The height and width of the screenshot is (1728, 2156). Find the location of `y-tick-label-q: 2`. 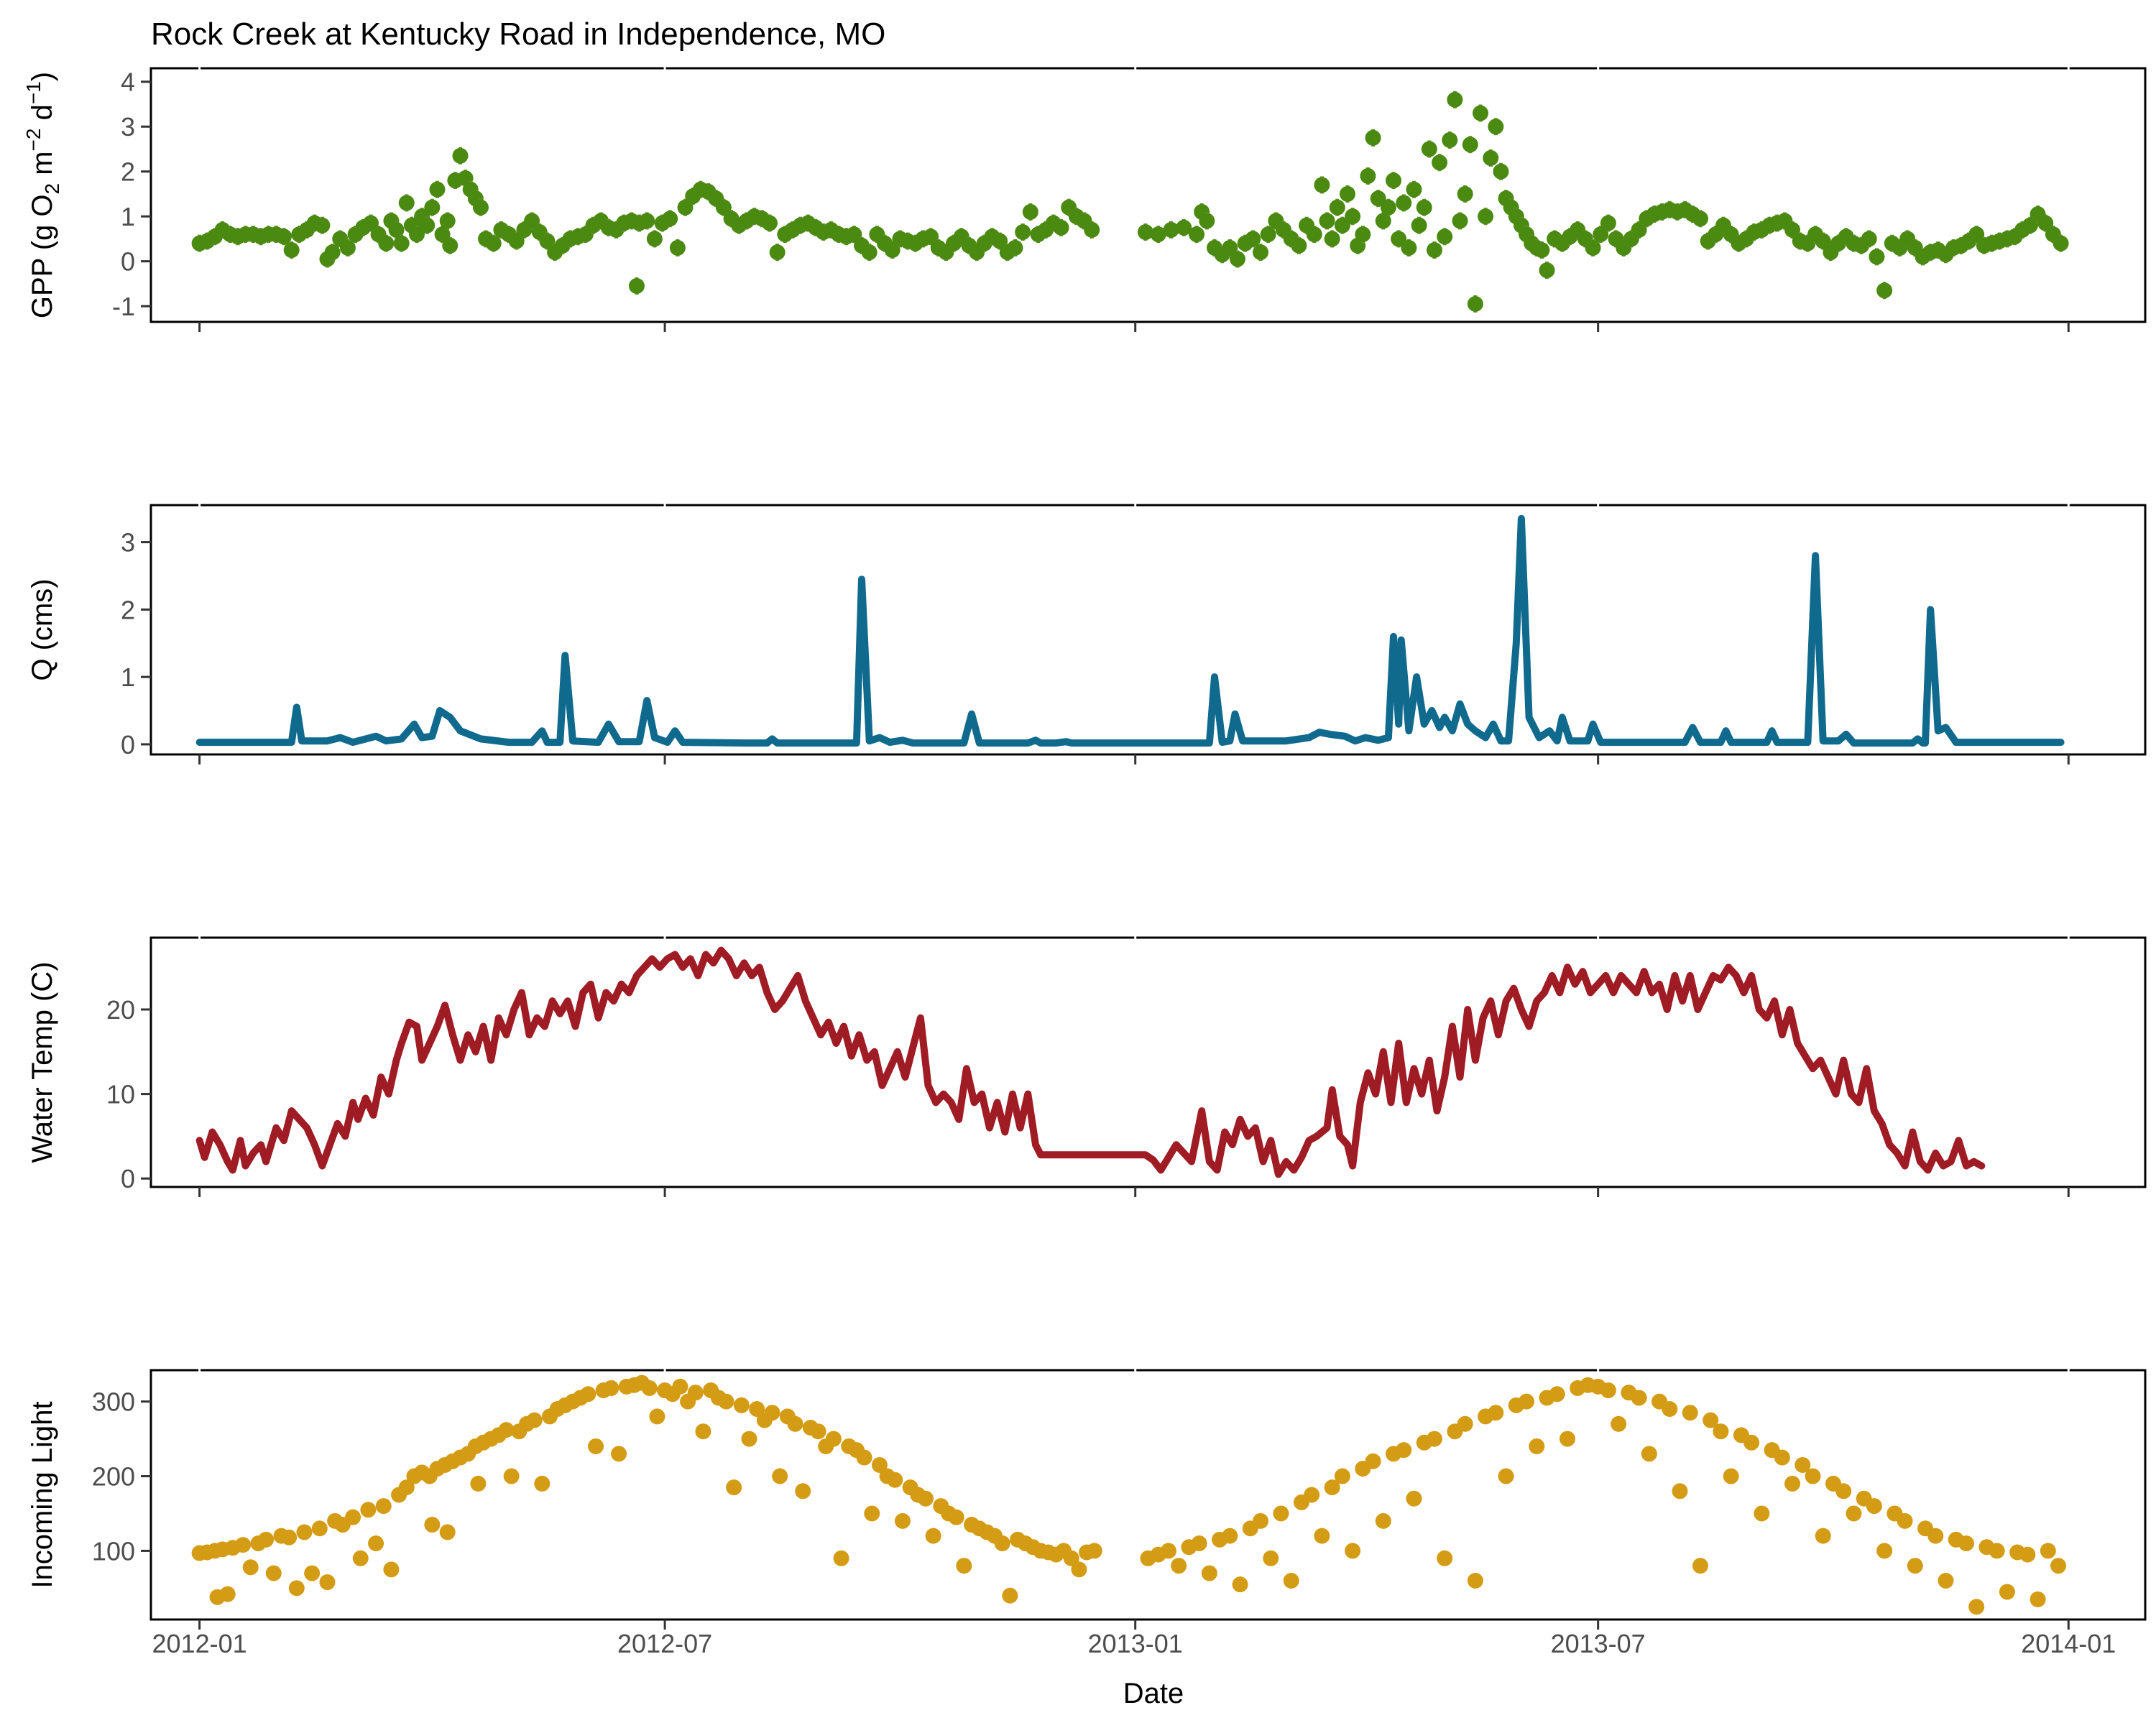

y-tick-label-q: 2 is located at coordinates (128, 609).